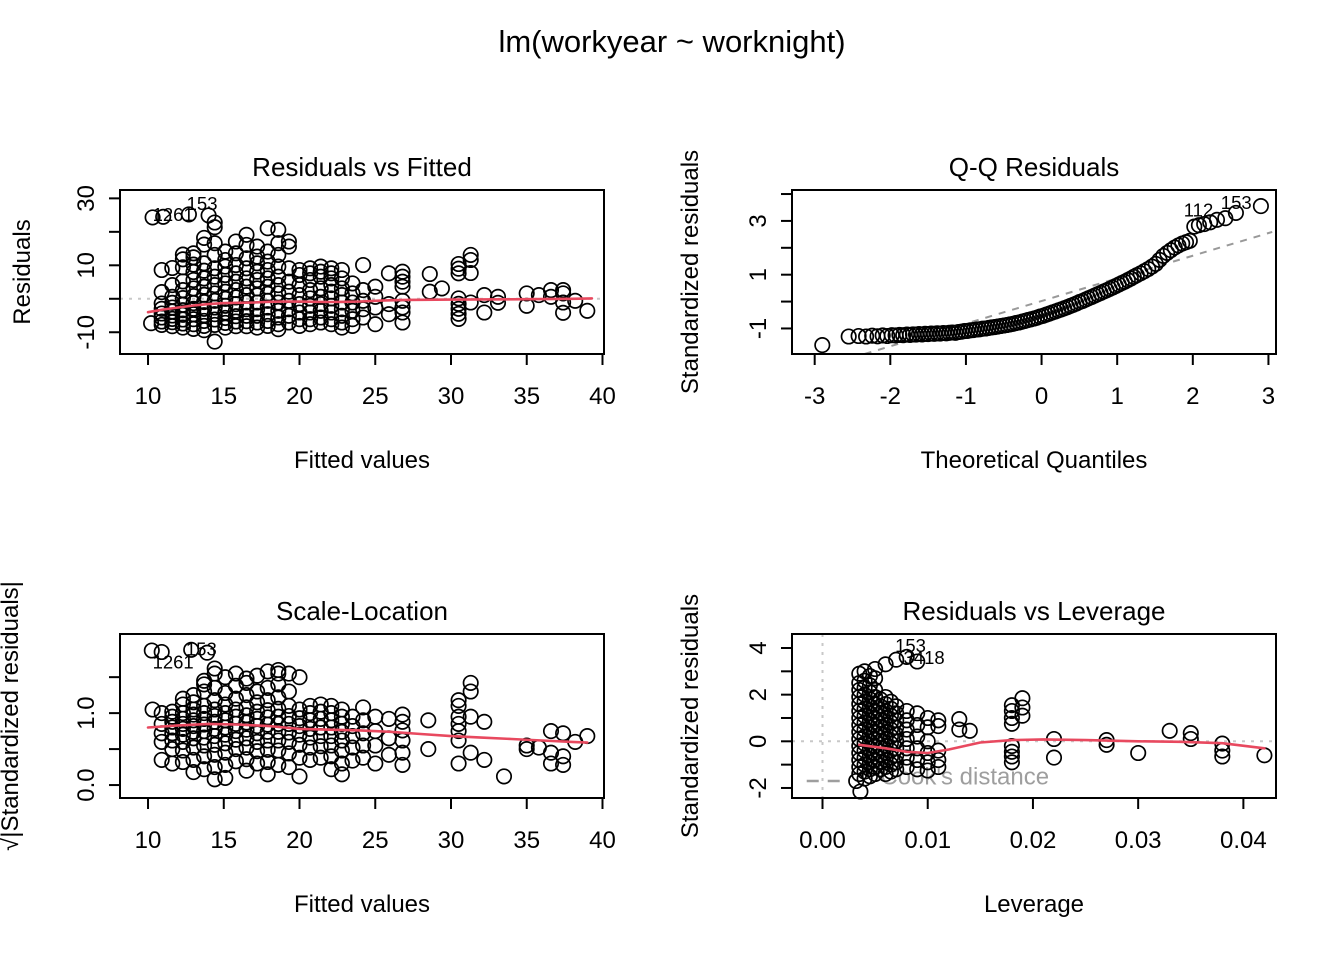  I want to click on panel-title: Residuals vs Leverage, so click(1033, 611).